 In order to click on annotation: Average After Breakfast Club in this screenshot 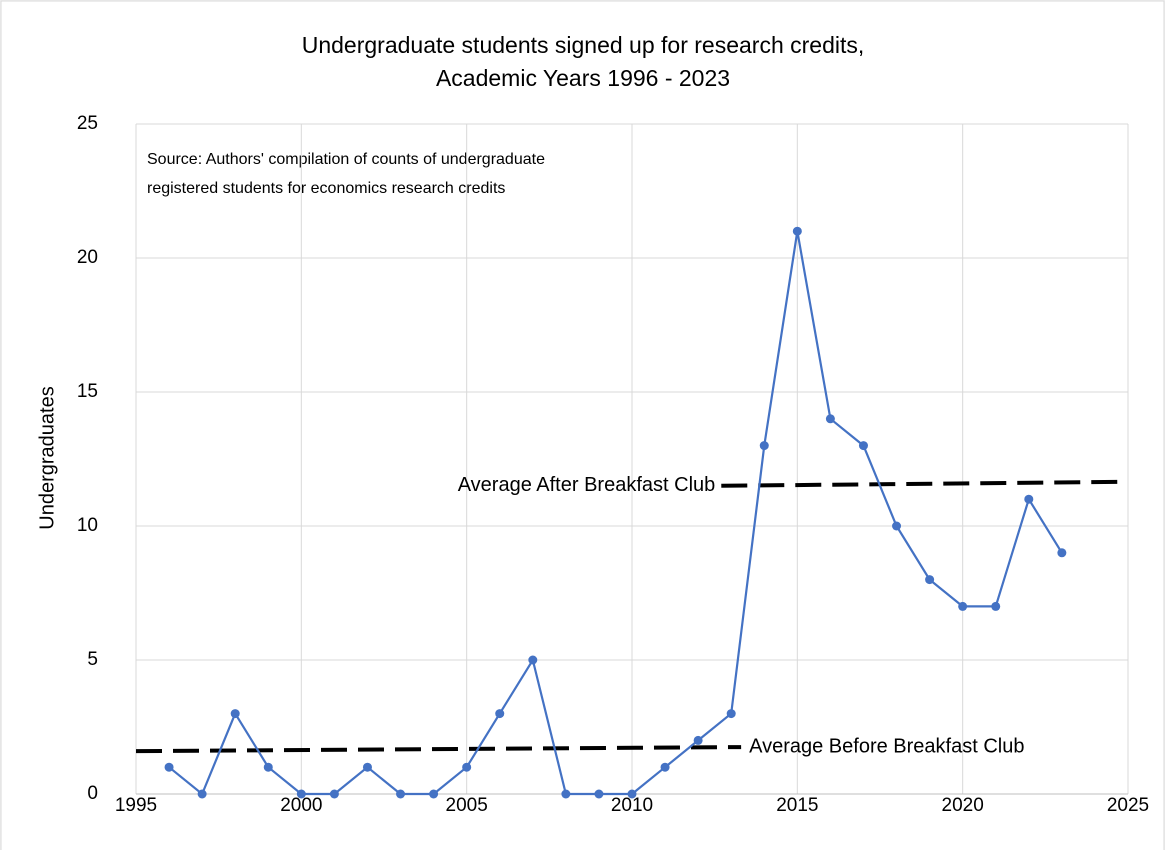, I will do `click(587, 485)`.